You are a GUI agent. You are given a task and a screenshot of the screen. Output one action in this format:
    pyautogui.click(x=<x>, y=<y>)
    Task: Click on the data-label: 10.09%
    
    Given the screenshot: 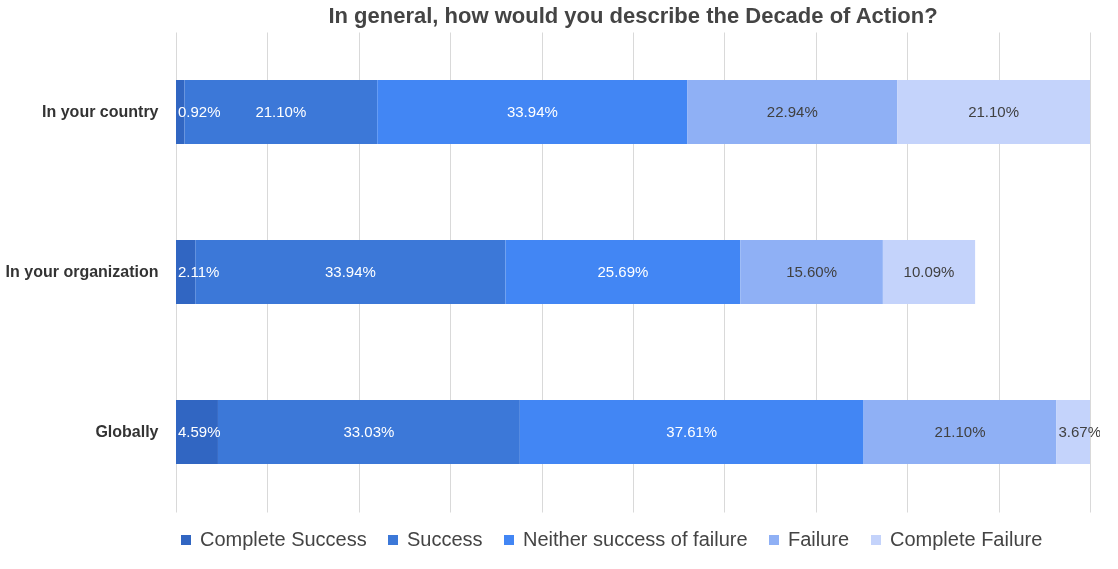 What is the action you would take?
    pyautogui.click(x=929, y=271)
    